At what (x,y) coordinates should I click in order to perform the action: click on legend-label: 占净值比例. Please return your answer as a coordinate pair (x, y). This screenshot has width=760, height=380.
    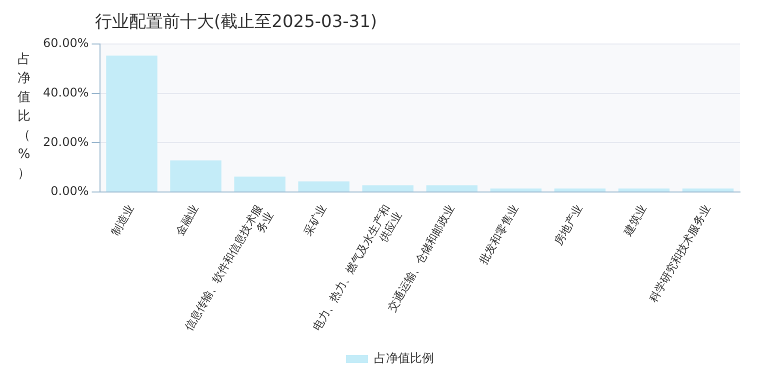
    Looking at the image, I should click on (404, 358).